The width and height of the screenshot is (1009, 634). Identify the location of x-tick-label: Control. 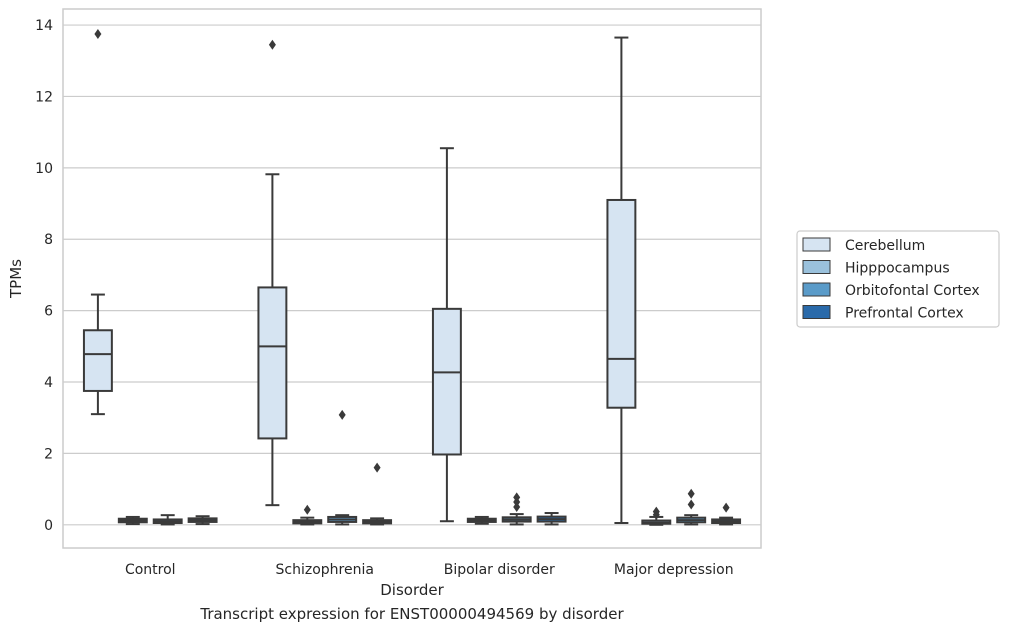
(150, 570).